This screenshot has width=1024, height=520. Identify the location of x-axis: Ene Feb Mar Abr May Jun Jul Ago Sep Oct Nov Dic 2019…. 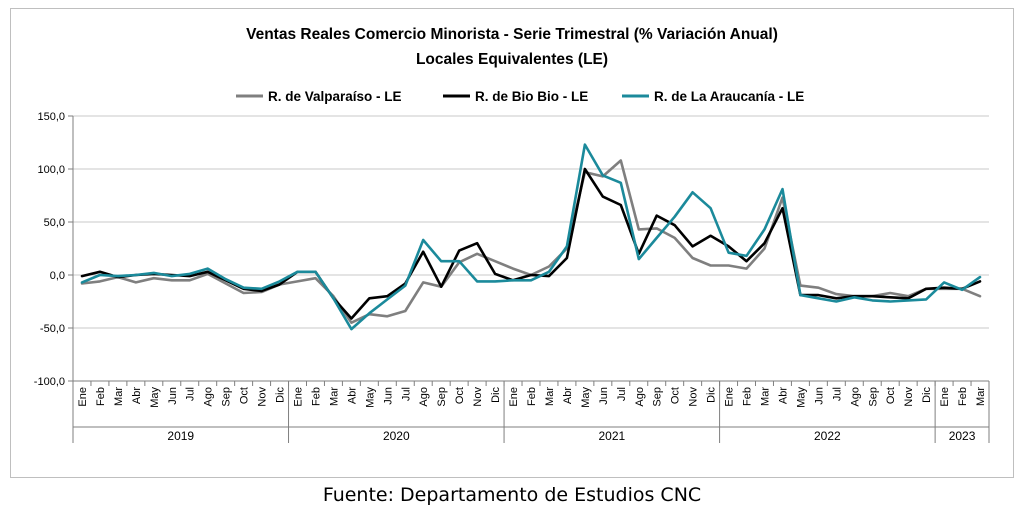
(531, 411).